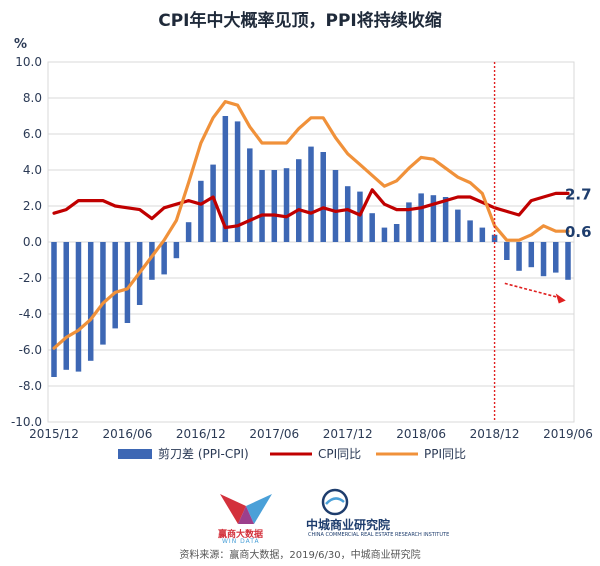  I want to click on unit-label: %, so click(20, 44).